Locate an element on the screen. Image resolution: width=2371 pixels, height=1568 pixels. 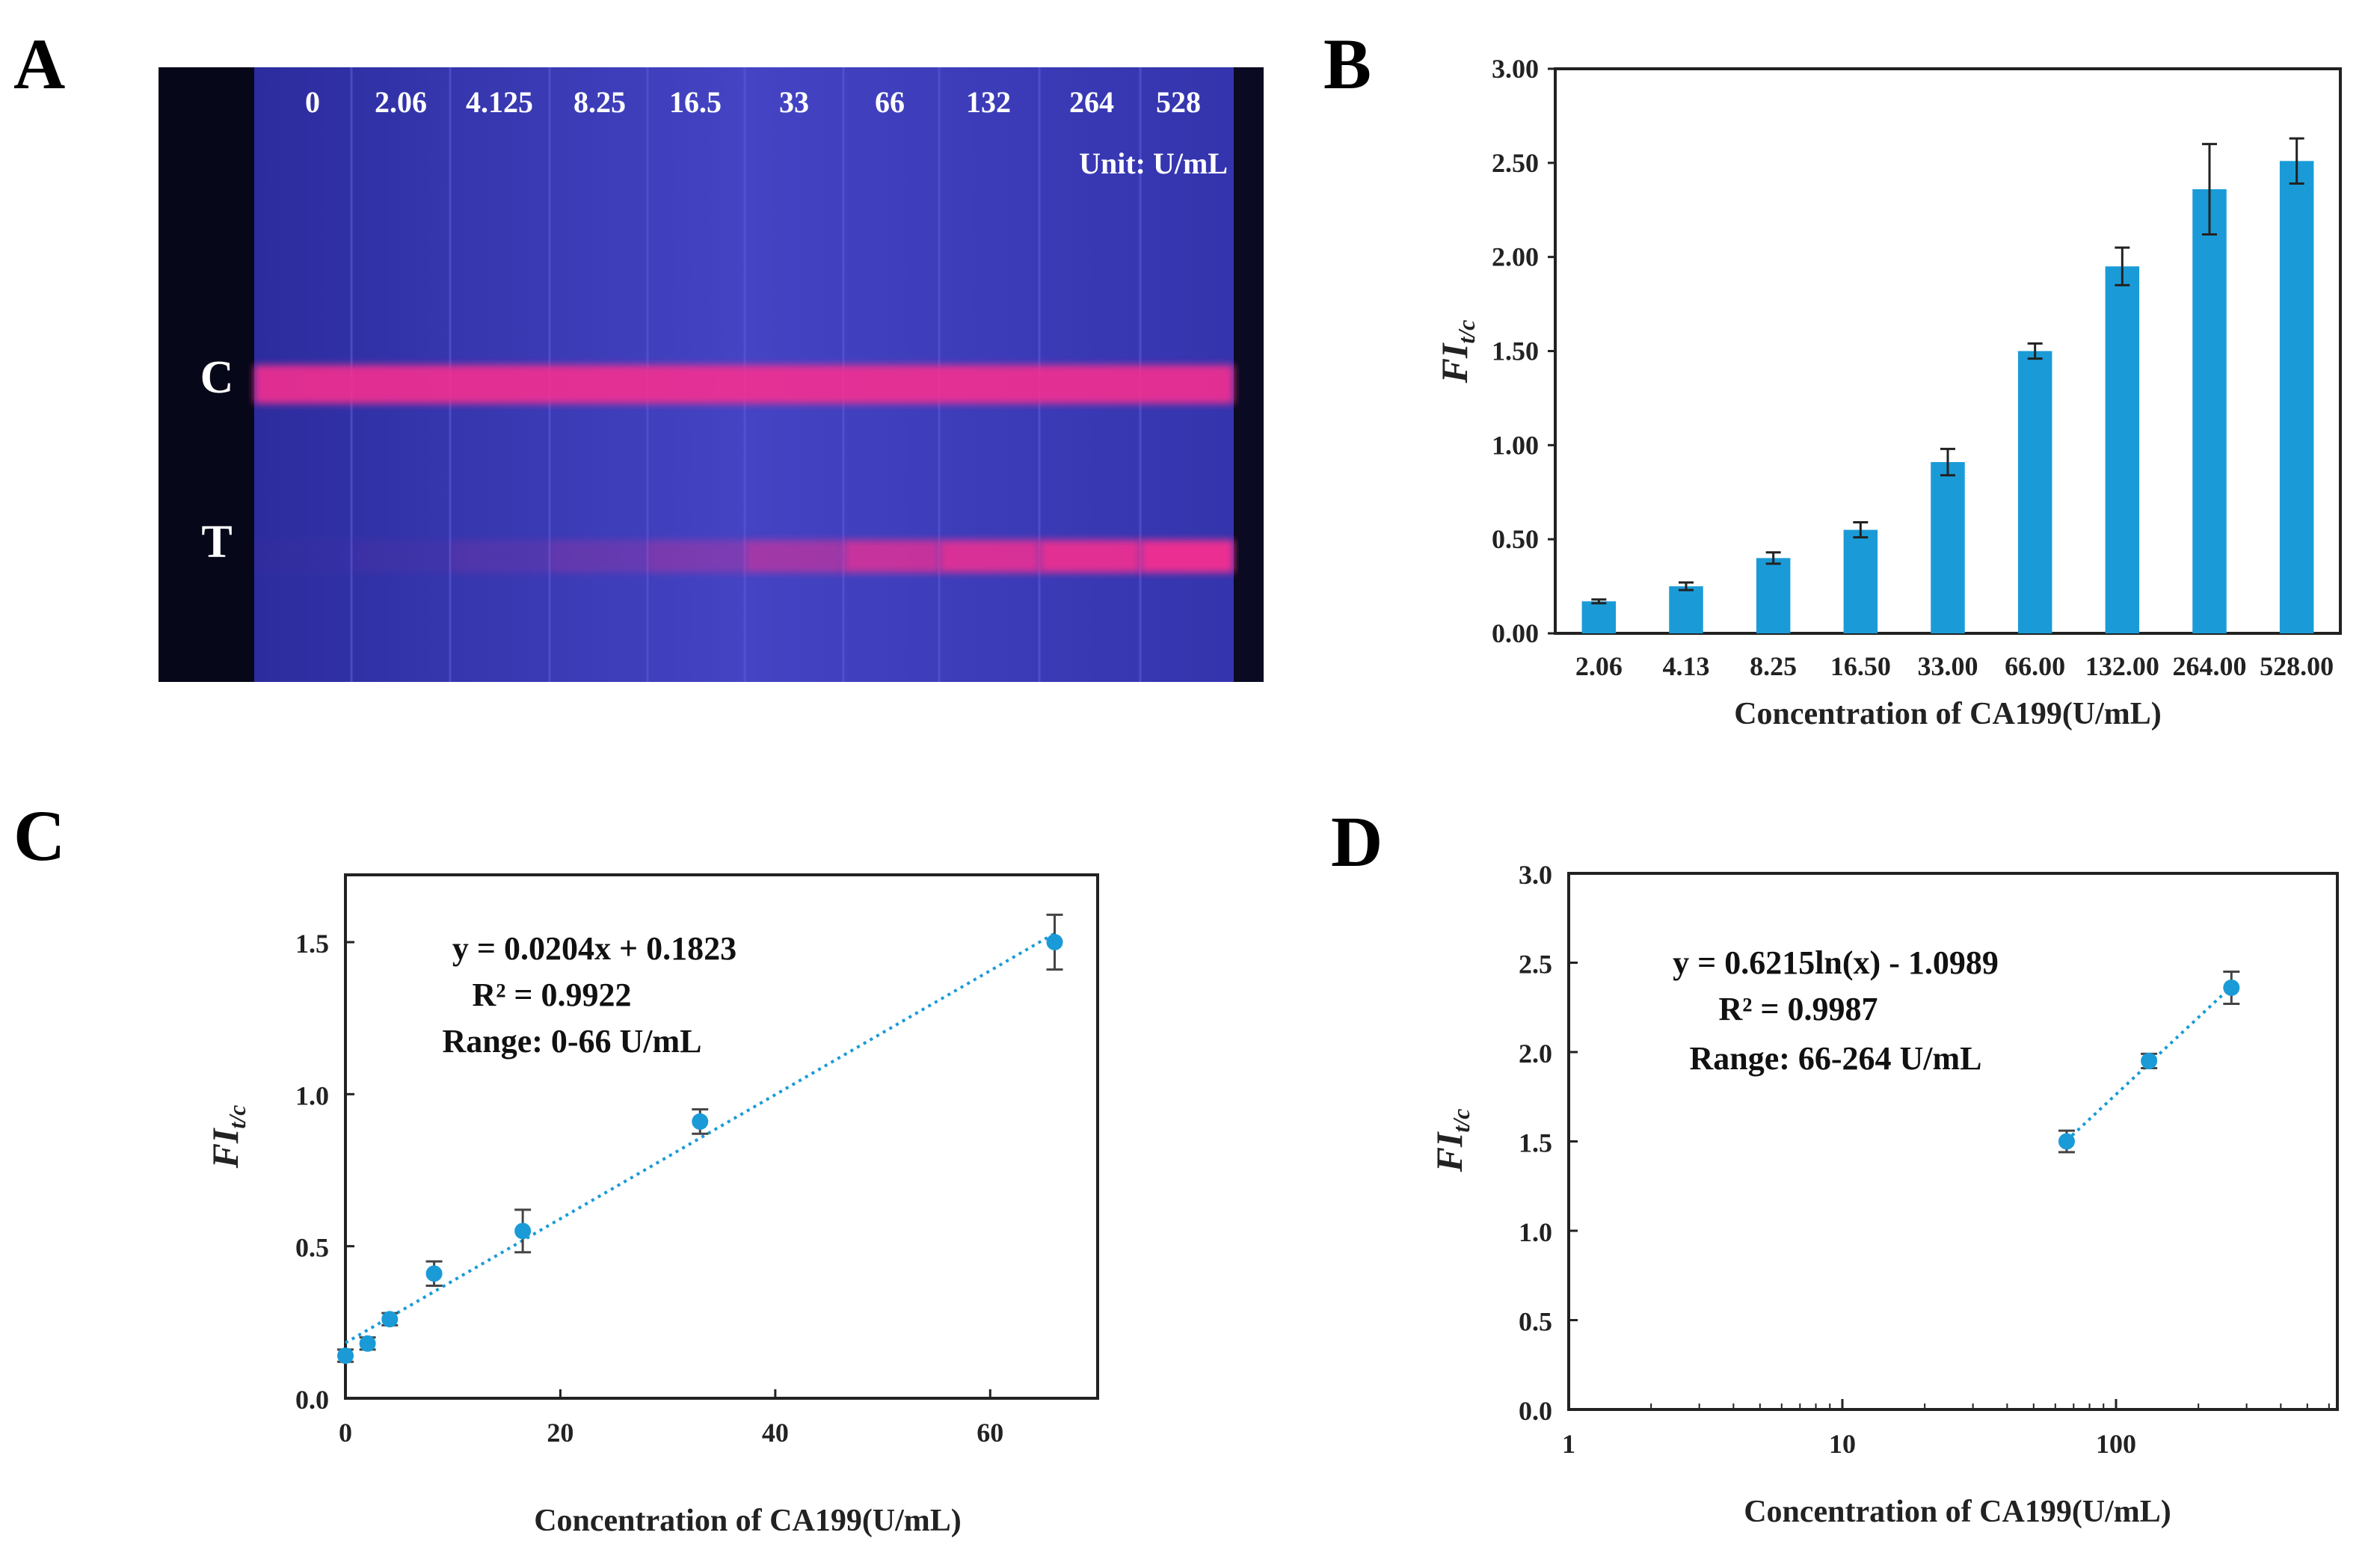
chart-b-x-tick-label: 8.25 is located at coordinates (1773, 666).